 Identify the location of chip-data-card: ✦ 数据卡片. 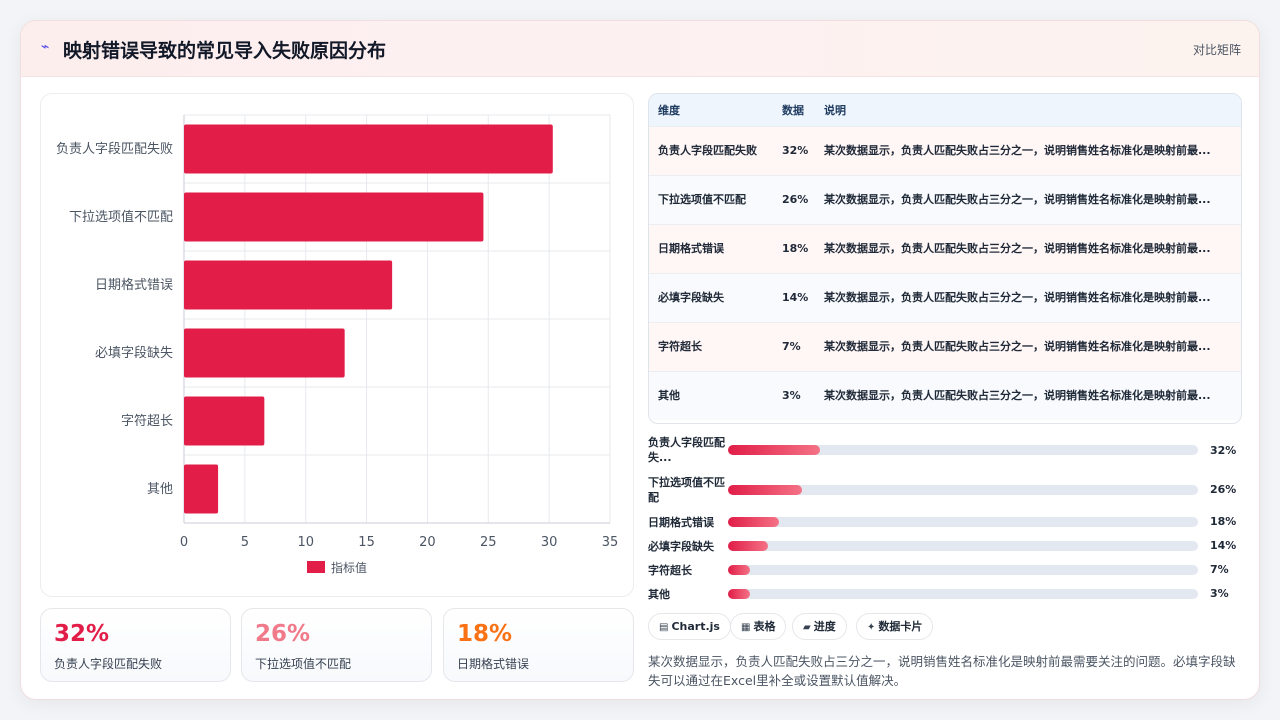
(895, 626).